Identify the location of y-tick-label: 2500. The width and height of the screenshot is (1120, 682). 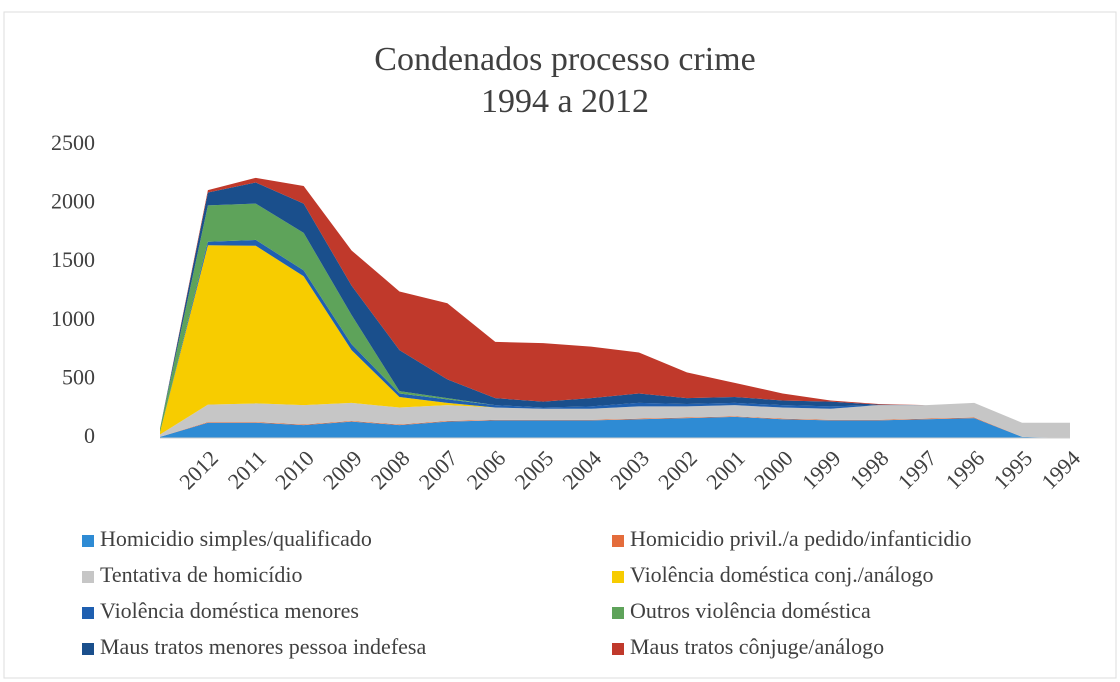
(73, 142).